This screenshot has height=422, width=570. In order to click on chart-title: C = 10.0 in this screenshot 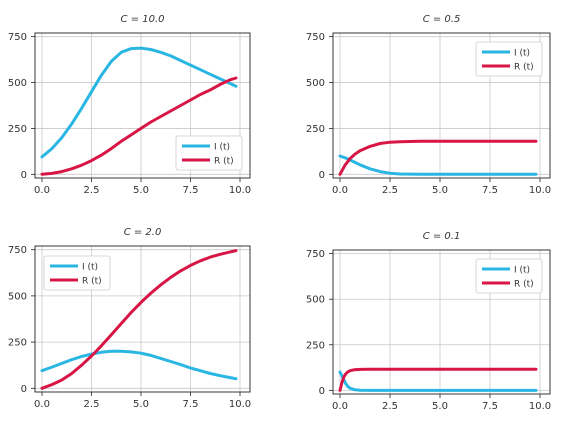, I will do `click(143, 19)`.